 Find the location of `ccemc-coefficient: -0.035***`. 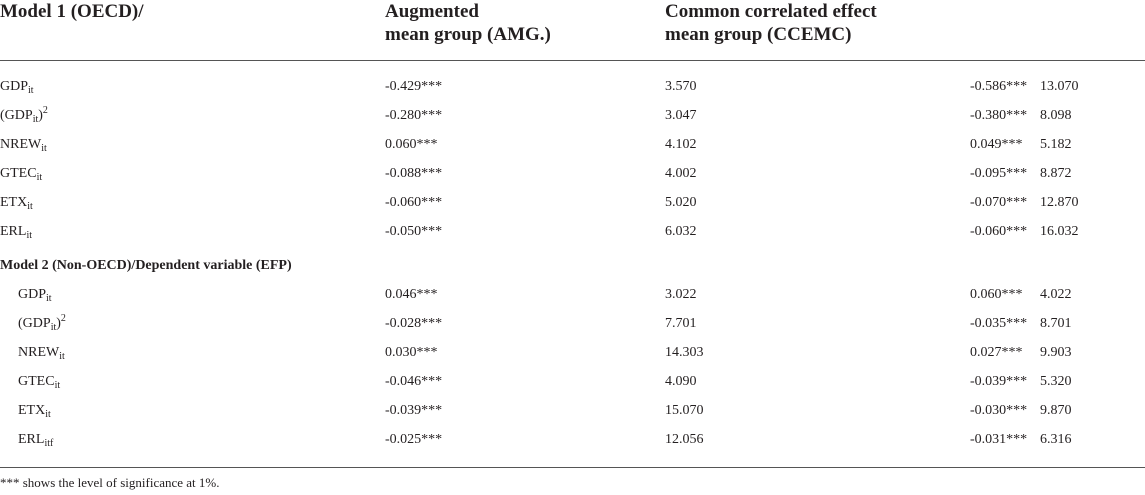

ccemc-coefficient: -0.035*** is located at coordinates (999, 323).